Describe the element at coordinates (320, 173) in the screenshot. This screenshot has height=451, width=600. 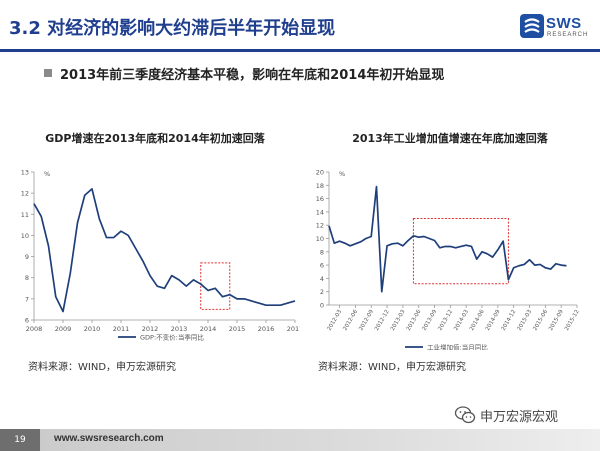
I see `y-tick-label: 20` at that location.